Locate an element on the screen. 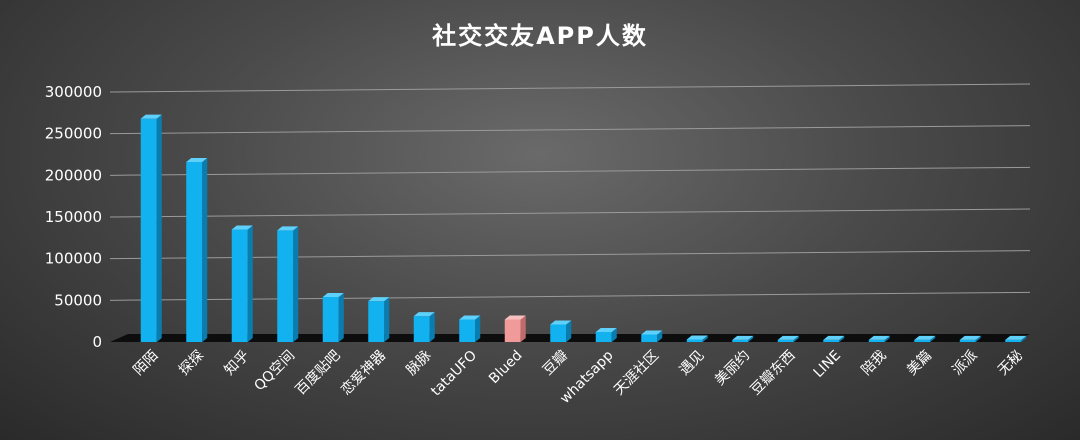  x-category-label: 美丽约 is located at coordinates (732, 368).